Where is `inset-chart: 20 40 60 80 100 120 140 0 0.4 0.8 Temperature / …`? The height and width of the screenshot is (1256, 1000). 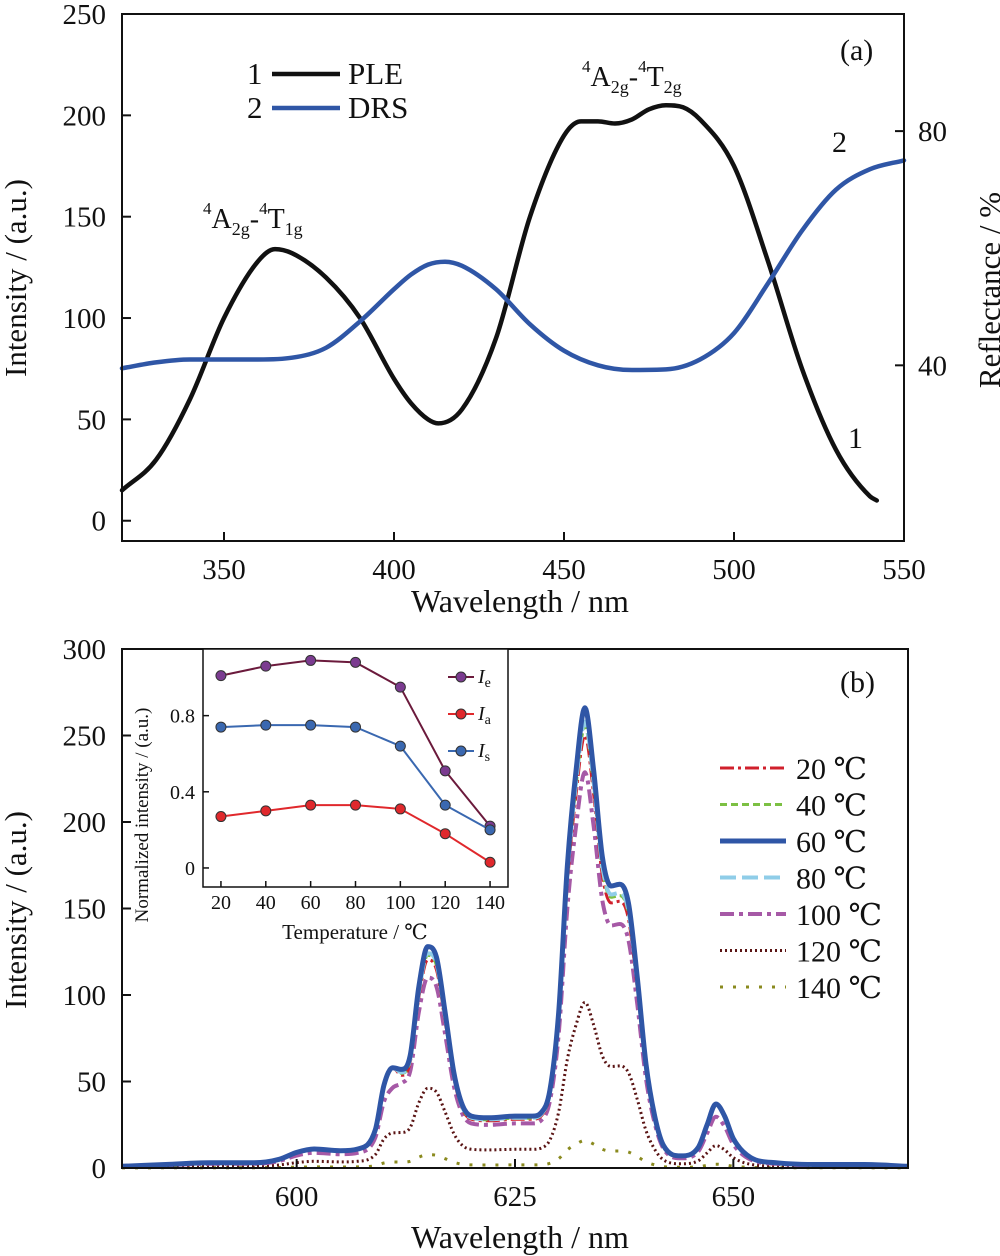 inset-chart: 20 40 60 80 100 120 140 0 0.4 0.8 Temperature / … is located at coordinates (320, 796).